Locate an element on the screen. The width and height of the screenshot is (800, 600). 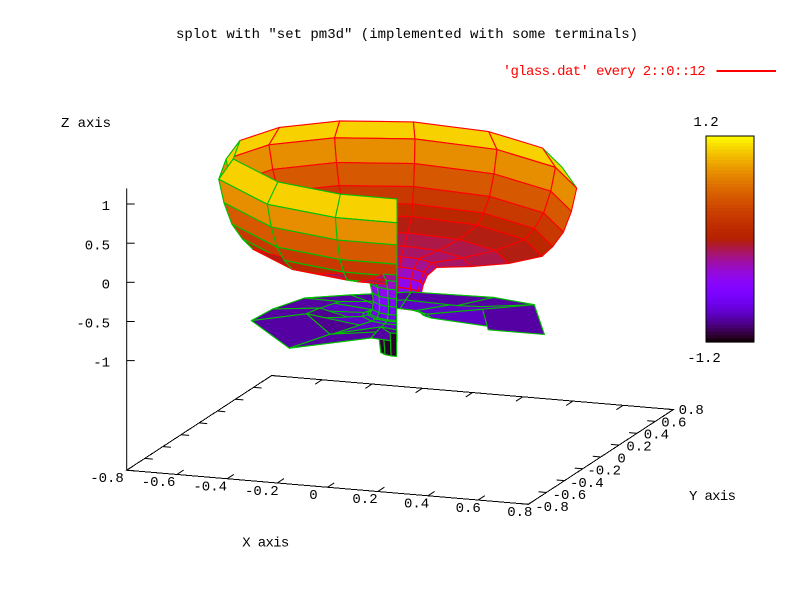
svg-text: -1.2 is located at coordinates (704, 359).